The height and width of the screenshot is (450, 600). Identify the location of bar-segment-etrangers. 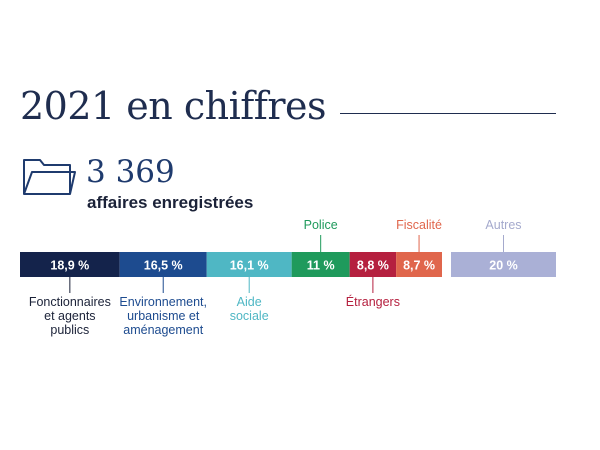
(373, 264).